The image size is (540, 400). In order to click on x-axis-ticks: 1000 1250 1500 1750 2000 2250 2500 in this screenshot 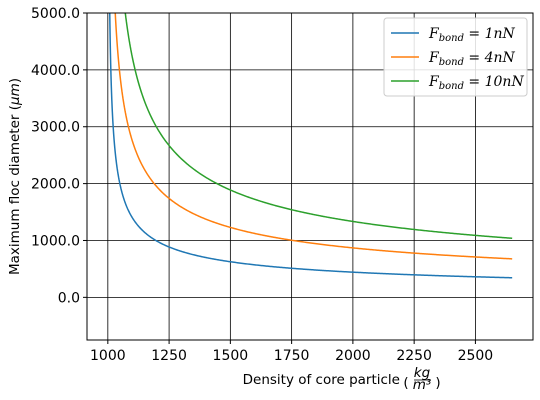, I will do `click(291, 352)`.